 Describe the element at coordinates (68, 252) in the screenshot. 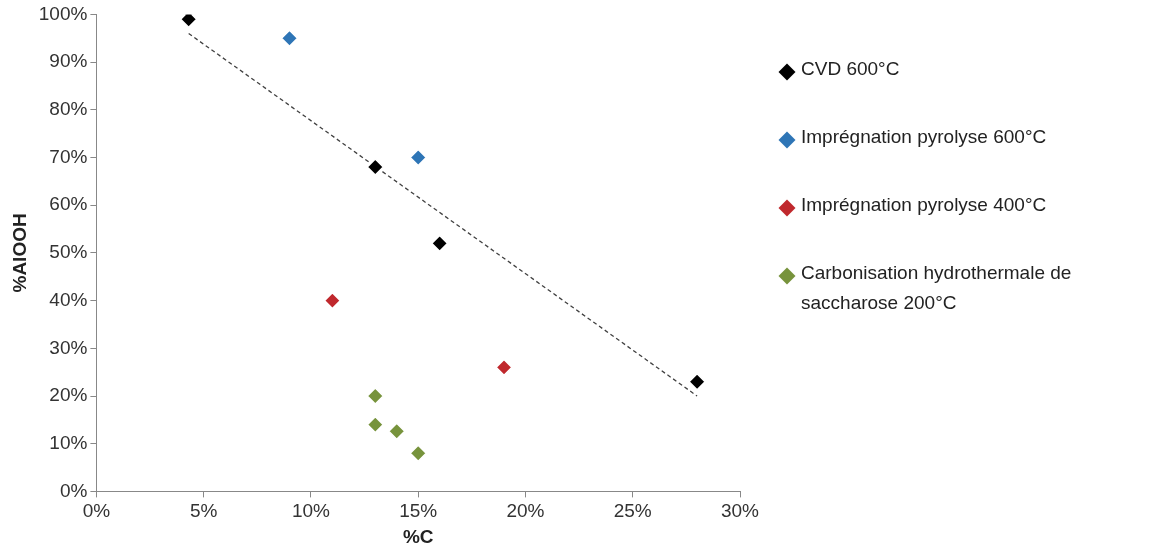

I see `y-tick-label: 50%` at that location.